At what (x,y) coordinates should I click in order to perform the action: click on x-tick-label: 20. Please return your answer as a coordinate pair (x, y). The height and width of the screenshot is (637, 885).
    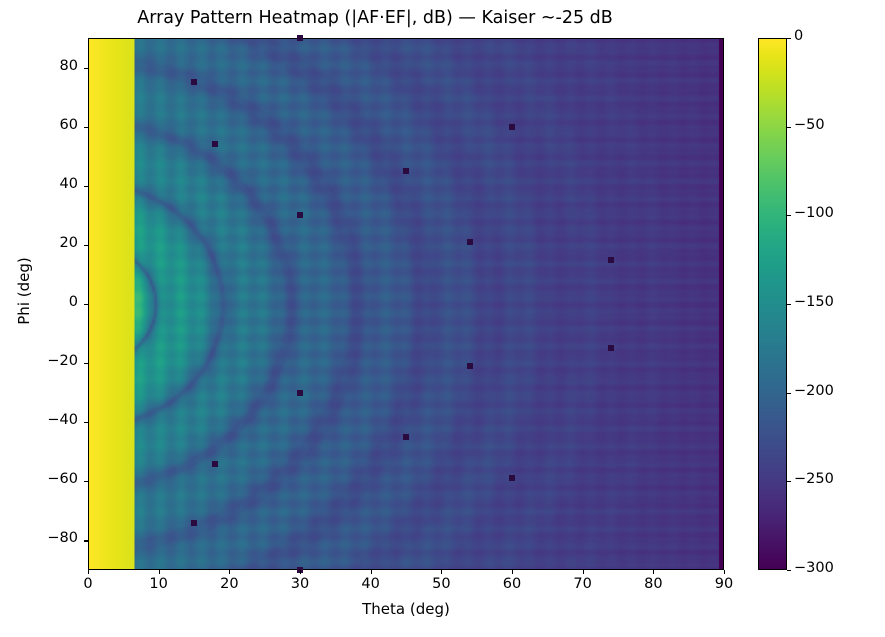
    Looking at the image, I should click on (229, 584).